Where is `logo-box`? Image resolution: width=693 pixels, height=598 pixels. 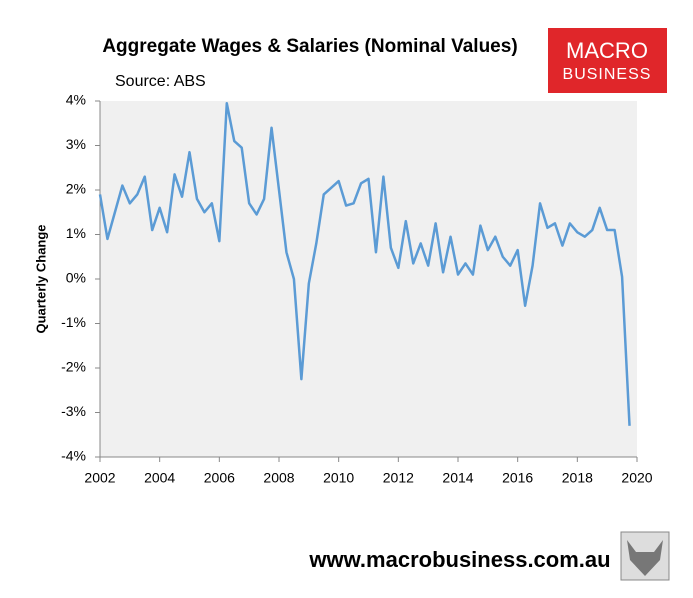 logo-box is located at coordinates (607, 60).